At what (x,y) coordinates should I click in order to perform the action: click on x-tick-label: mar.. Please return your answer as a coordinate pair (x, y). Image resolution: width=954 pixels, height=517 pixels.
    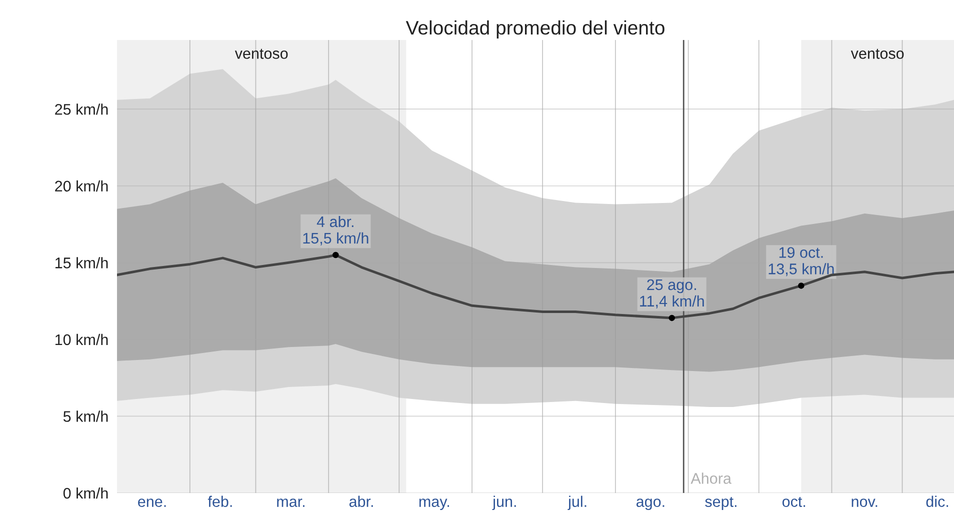
    Looking at the image, I should click on (290, 502).